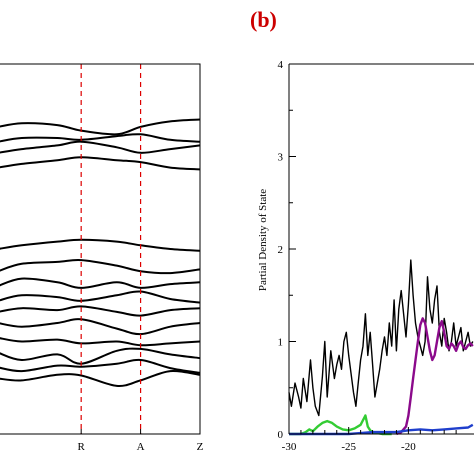 This screenshot has width=474, height=474. Describe the element at coordinates (281, 435) in the screenshot. I see `pdos-ytick-label: 0` at that location.